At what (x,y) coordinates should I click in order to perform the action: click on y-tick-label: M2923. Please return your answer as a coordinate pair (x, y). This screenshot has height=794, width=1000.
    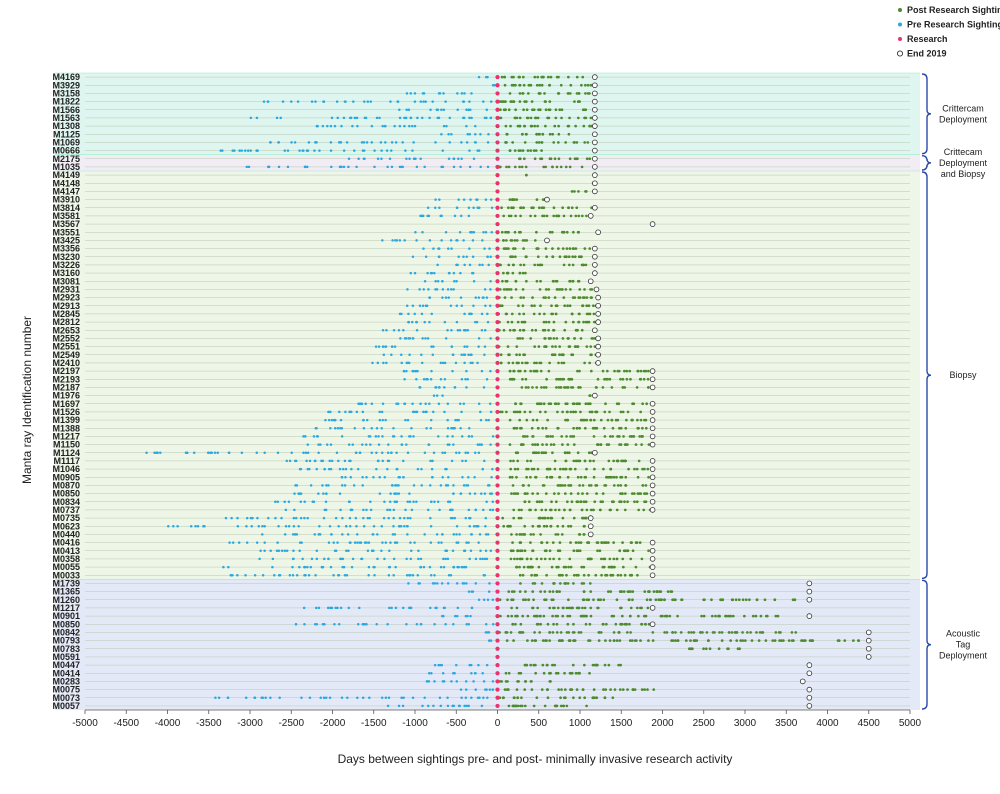
    Looking at the image, I should click on (66, 298).